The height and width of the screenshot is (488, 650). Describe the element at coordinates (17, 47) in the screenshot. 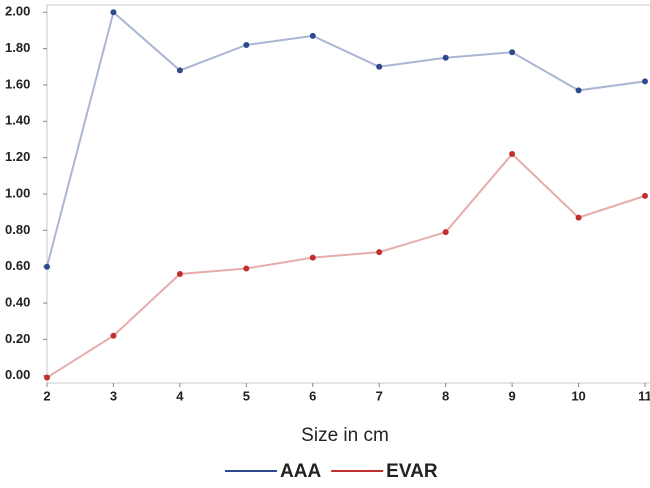

I see `y-tick-label: 1.80` at that location.